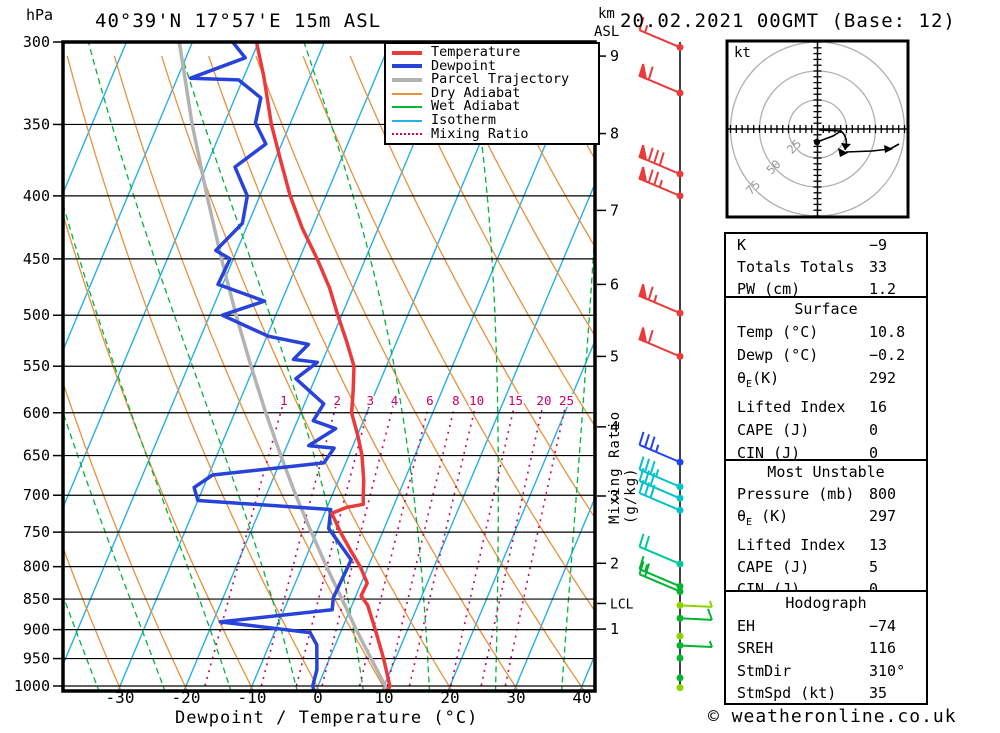  What do you see at coordinates (614, 284) in the screenshot?
I see `km-tick-label-6: 6` at bounding box center [614, 284].